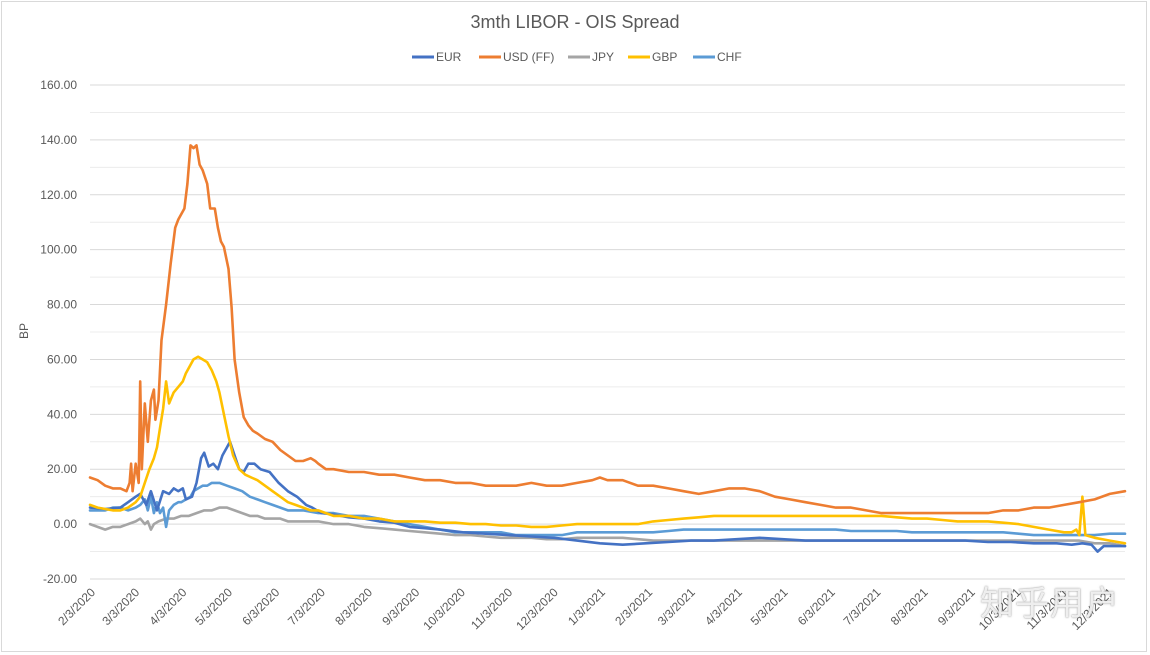 This screenshot has width=1150, height=655. What do you see at coordinates (353, 606) in the screenshot?
I see `x-tick-label: 8/3/2020` at bounding box center [353, 606].